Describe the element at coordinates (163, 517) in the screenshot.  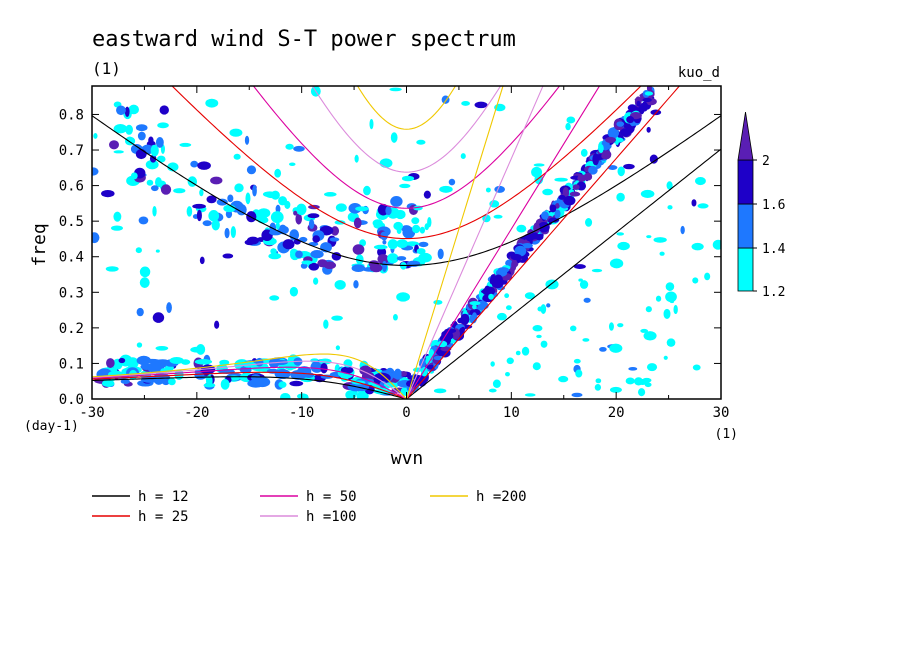
I see `legend-label: h = 25` at that location.